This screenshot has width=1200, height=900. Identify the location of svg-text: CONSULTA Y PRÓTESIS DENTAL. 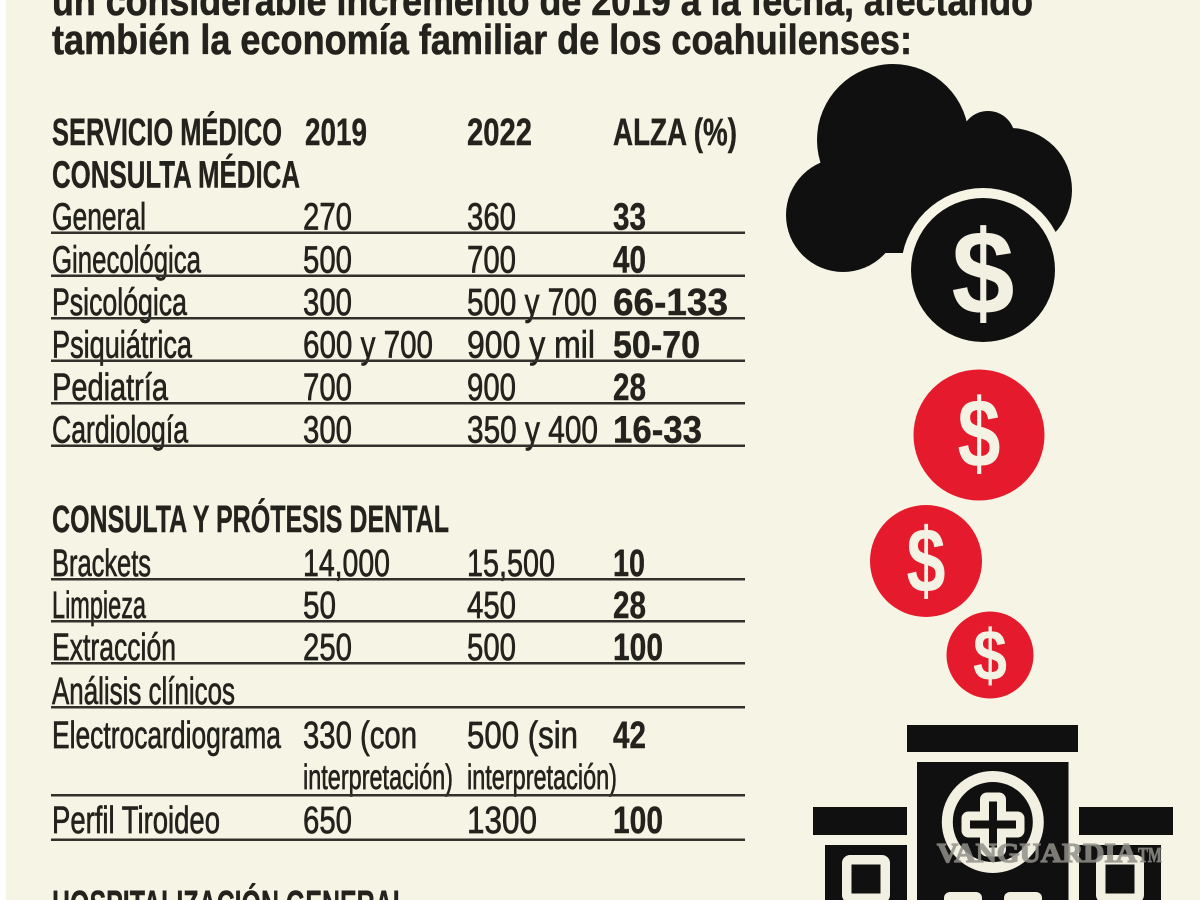
(250, 519).